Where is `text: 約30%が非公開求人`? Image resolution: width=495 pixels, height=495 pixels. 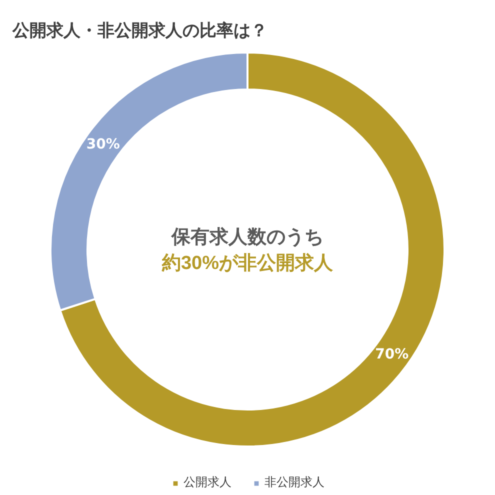
text: 約30%が非公開求人 is located at coordinates (247, 263).